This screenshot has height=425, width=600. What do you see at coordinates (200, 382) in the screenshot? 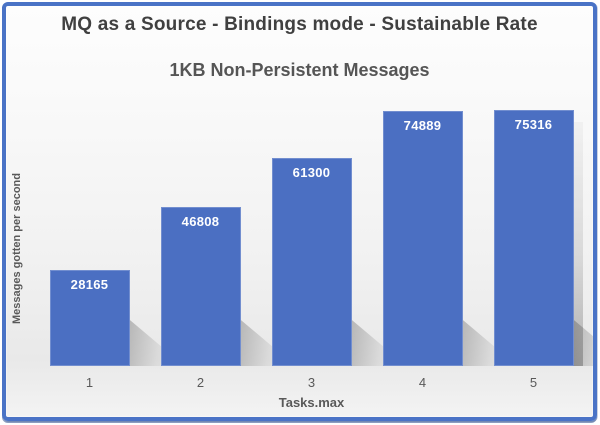
I see `x-tick-label: 2` at bounding box center [200, 382].